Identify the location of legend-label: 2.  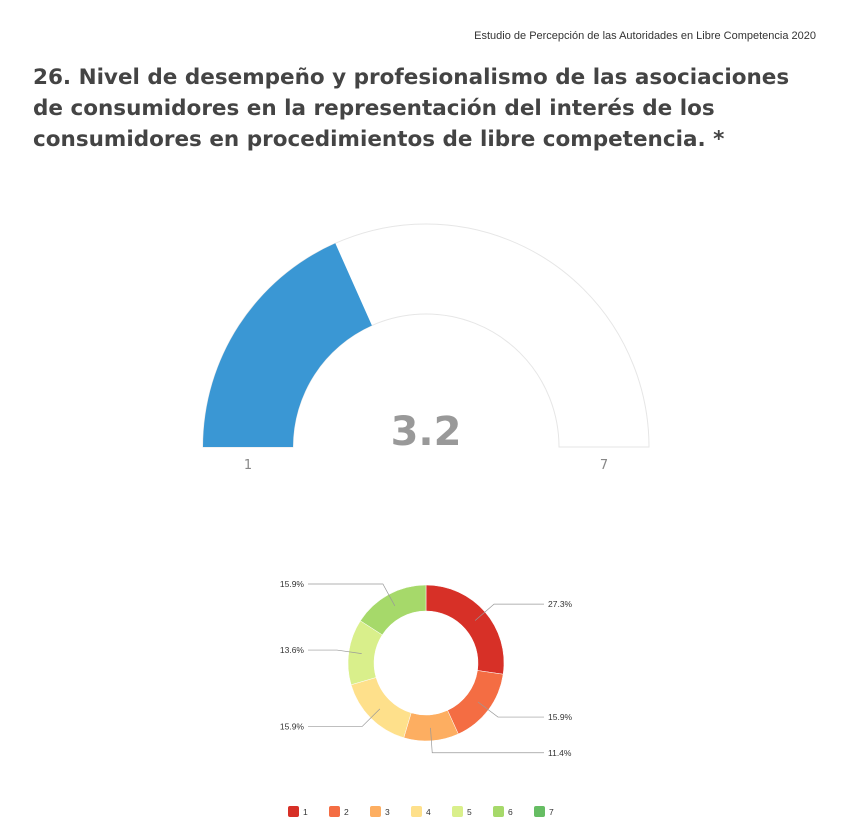
(346, 812).